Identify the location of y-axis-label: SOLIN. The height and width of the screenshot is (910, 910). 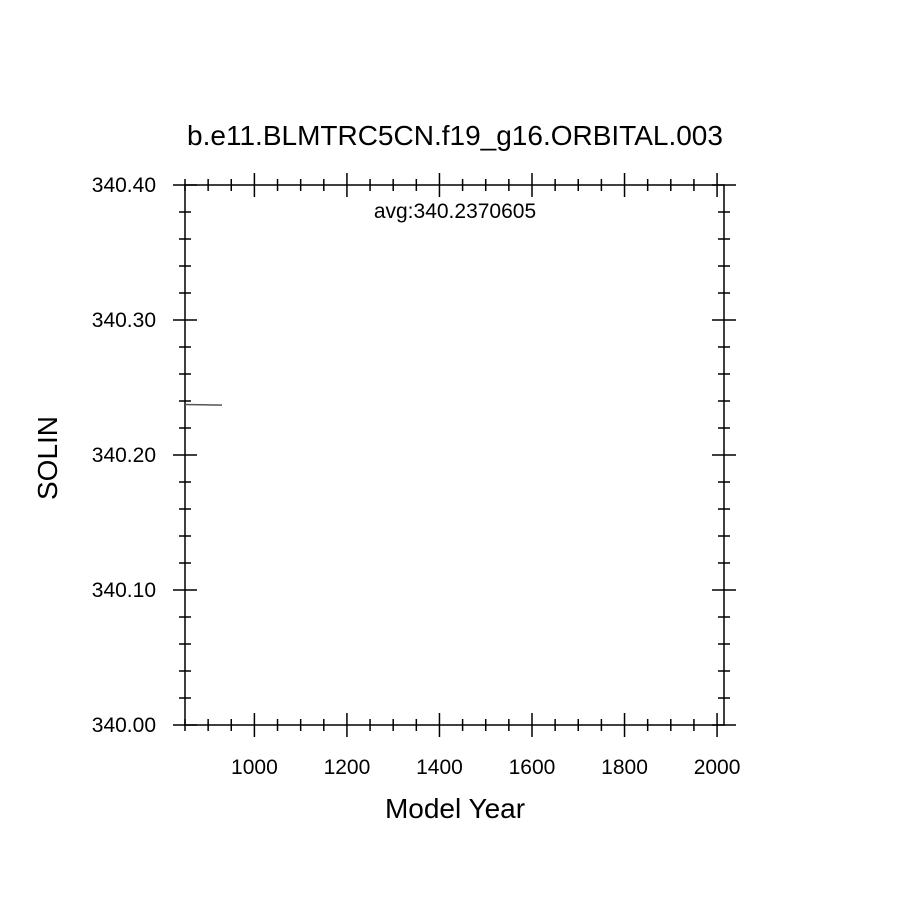
(47, 458).